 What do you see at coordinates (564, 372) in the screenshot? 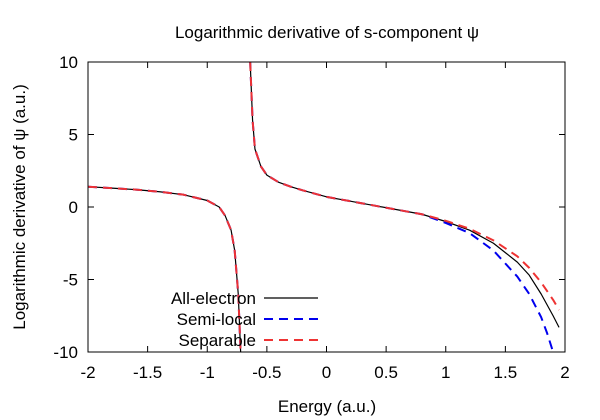
I see `x-tick-label: 2` at bounding box center [564, 372].